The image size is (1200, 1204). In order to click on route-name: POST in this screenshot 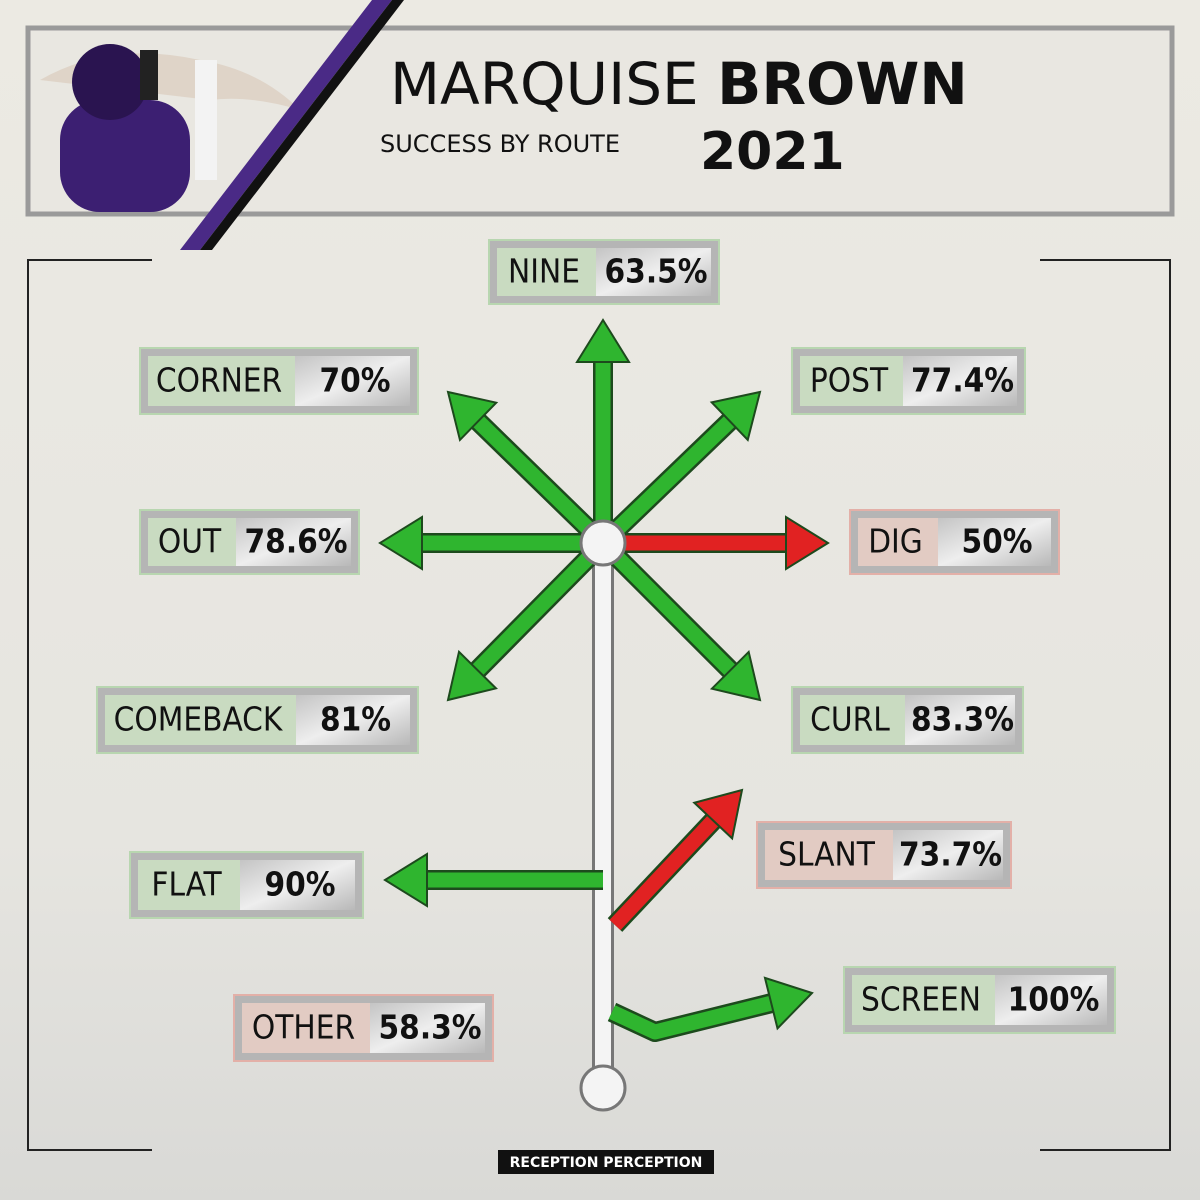, I will do `click(849, 380)`.